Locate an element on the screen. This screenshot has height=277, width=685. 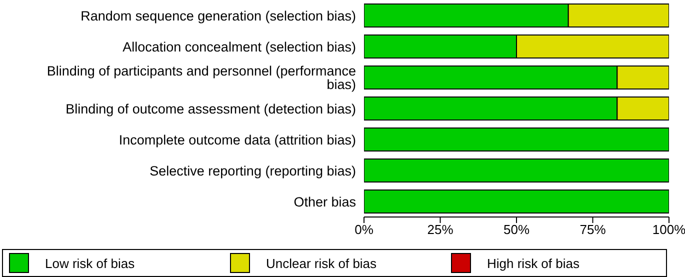
x-tick-label: 25% is located at coordinates (440, 230).